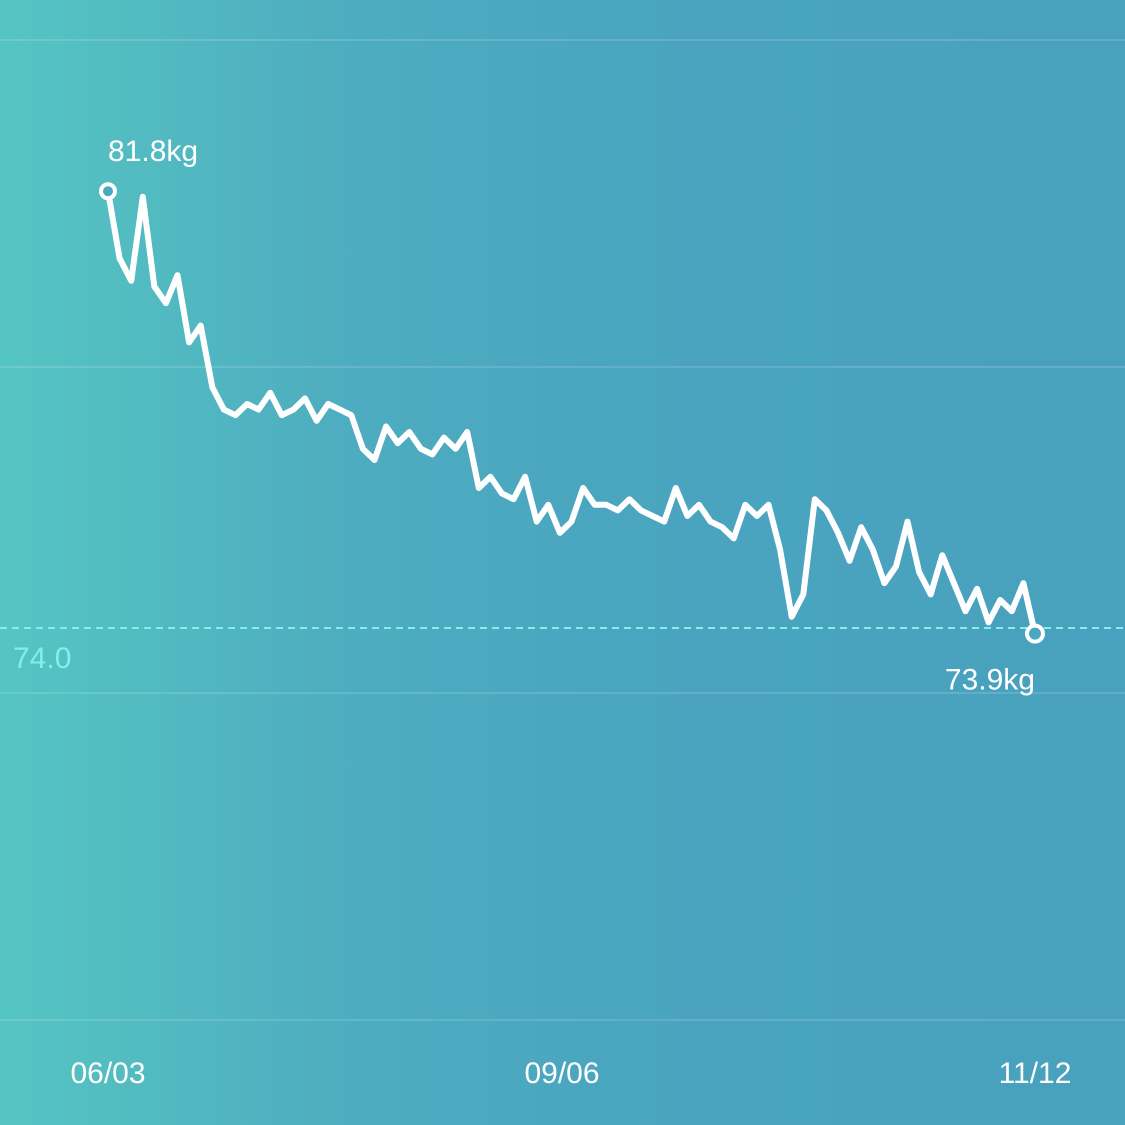 The width and height of the screenshot is (1125, 1125). Describe the element at coordinates (153, 151) in the screenshot. I see `start-value-label: 81.8kg` at that location.